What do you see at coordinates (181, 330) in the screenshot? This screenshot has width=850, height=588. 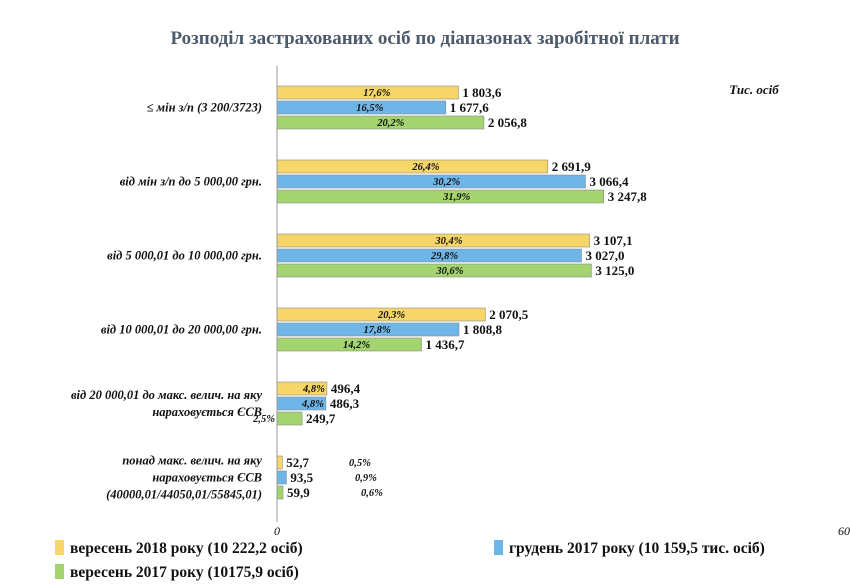 I see `category-label: від 10 000,01 до 20 000,00 грн.` at bounding box center [181, 330].